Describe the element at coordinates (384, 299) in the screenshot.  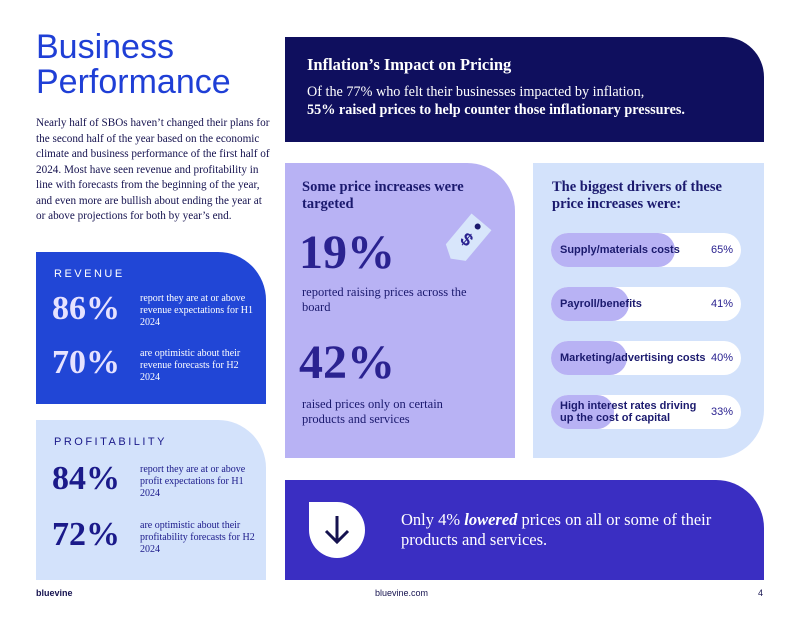
I see `stat-text: reported raising prices across the board` at that location.